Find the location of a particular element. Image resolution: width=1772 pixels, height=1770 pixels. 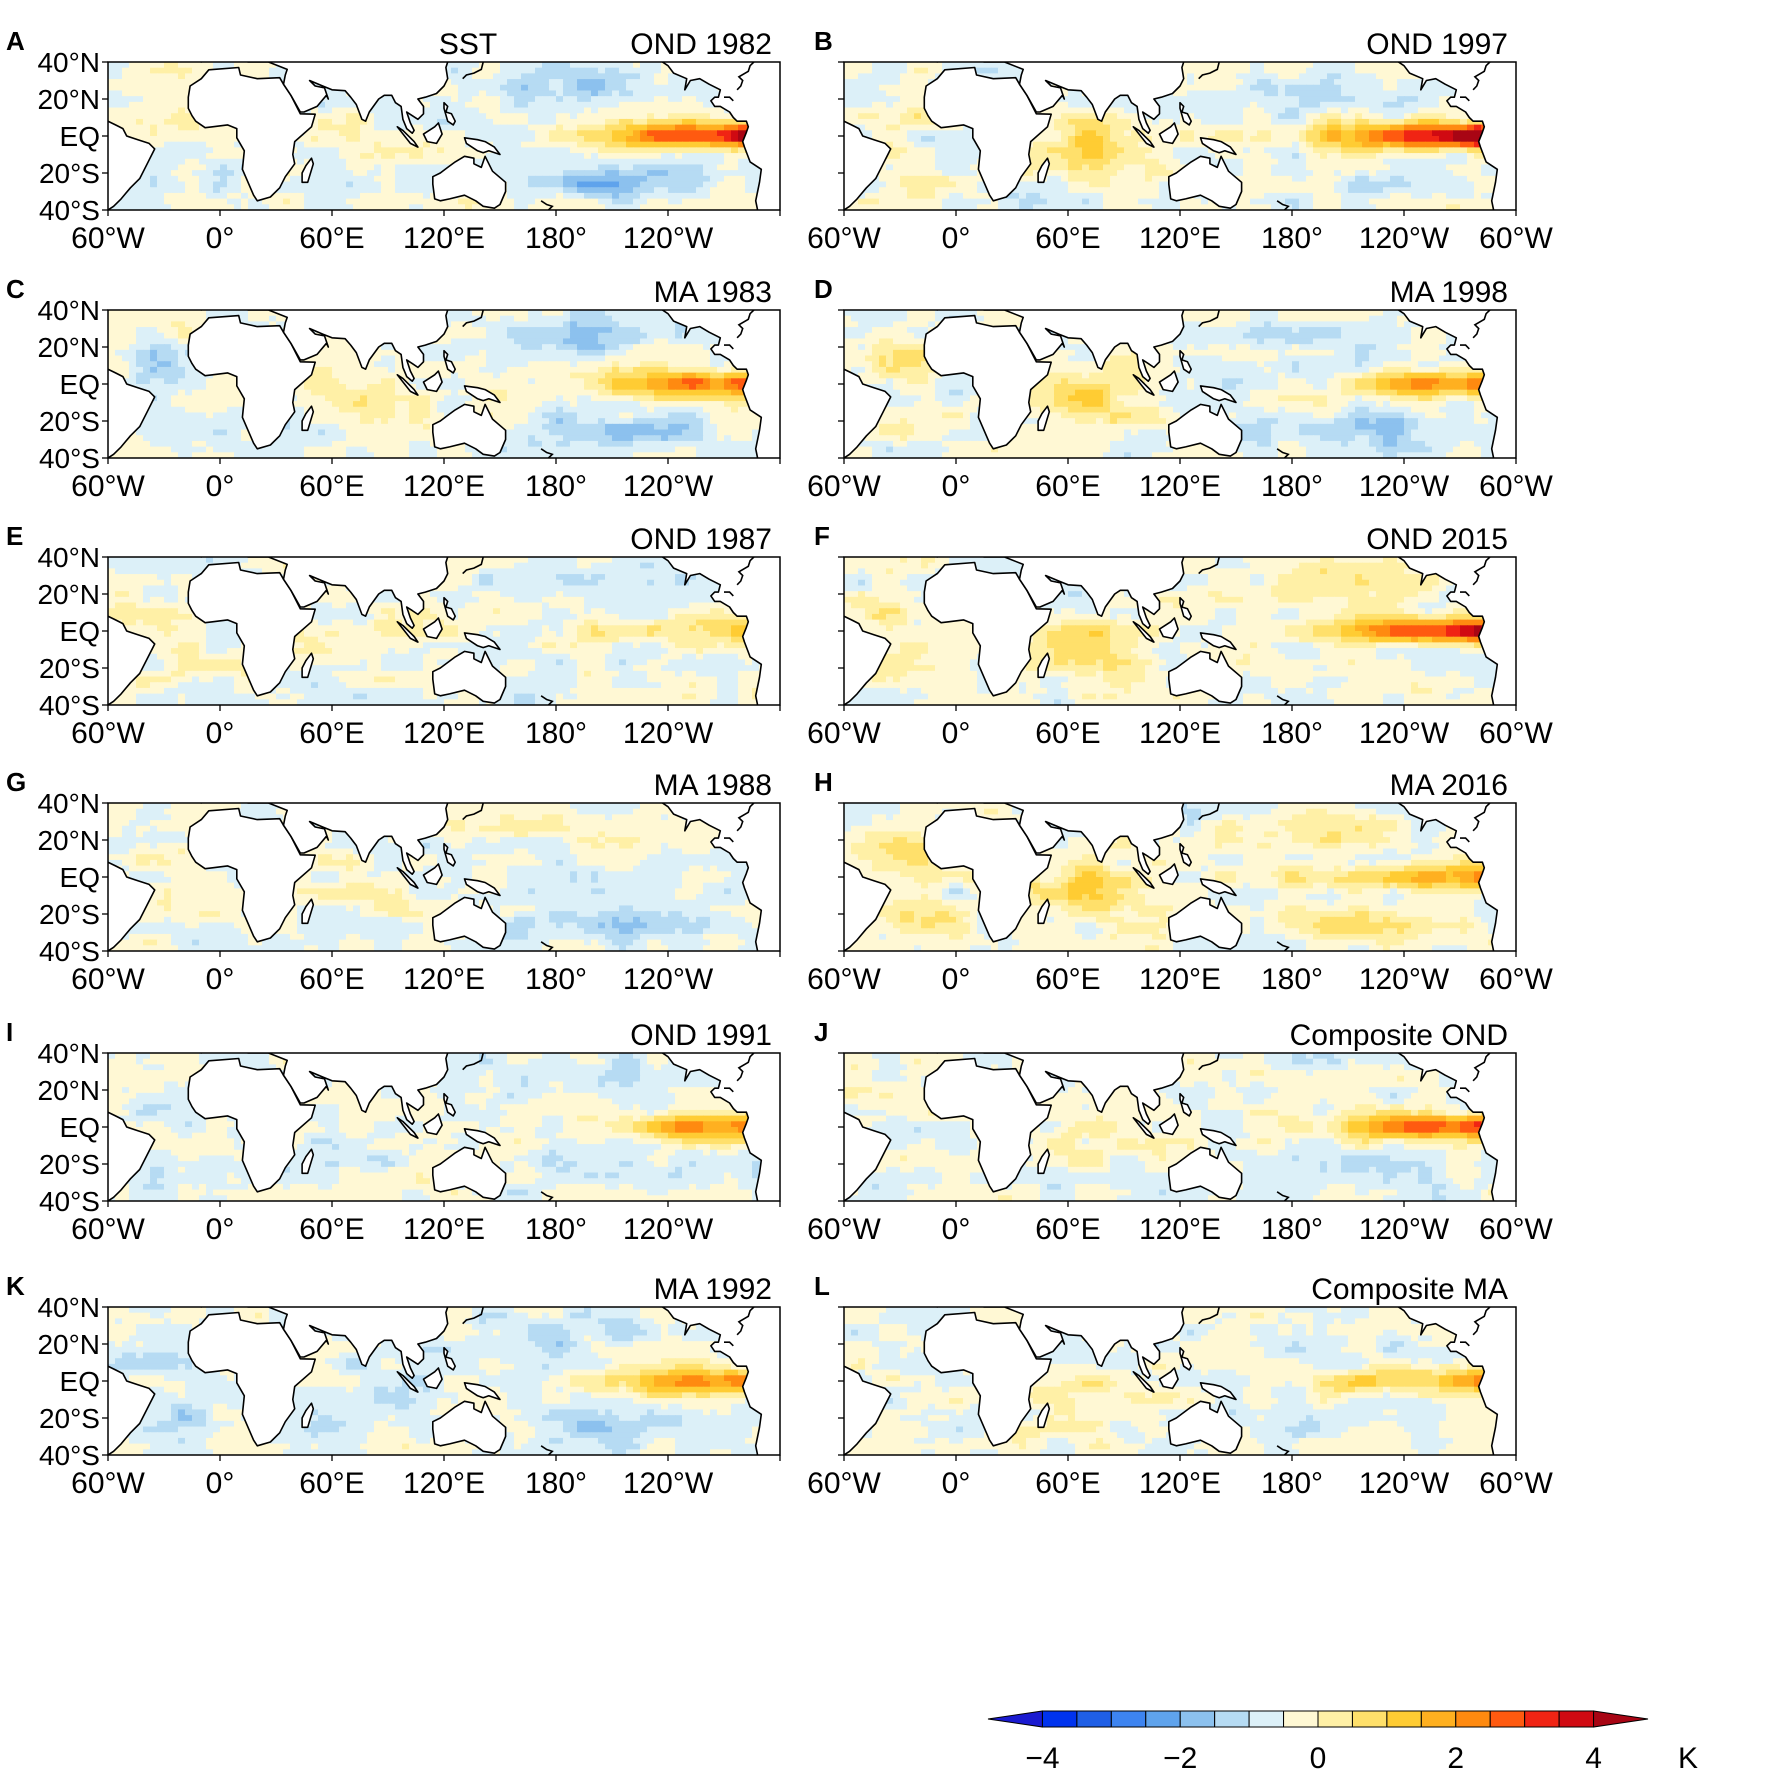

colorbar-tick-label: 2 is located at coordinates (1455, 1756).